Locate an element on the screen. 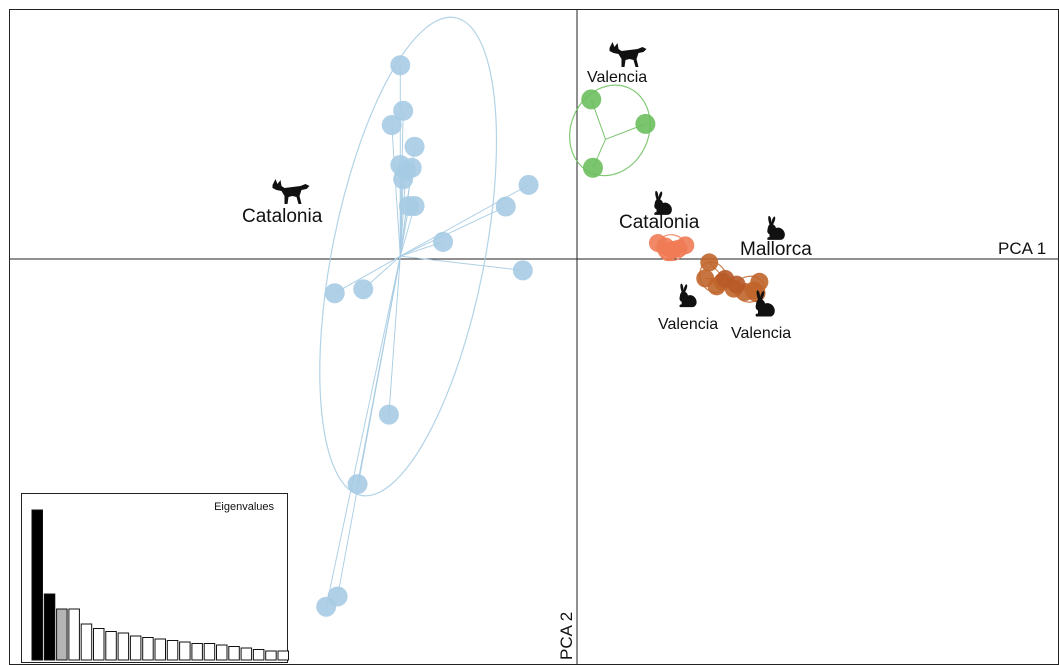  label-valencia-rabbit-1: Valencia is located at coordinates (688, 324).